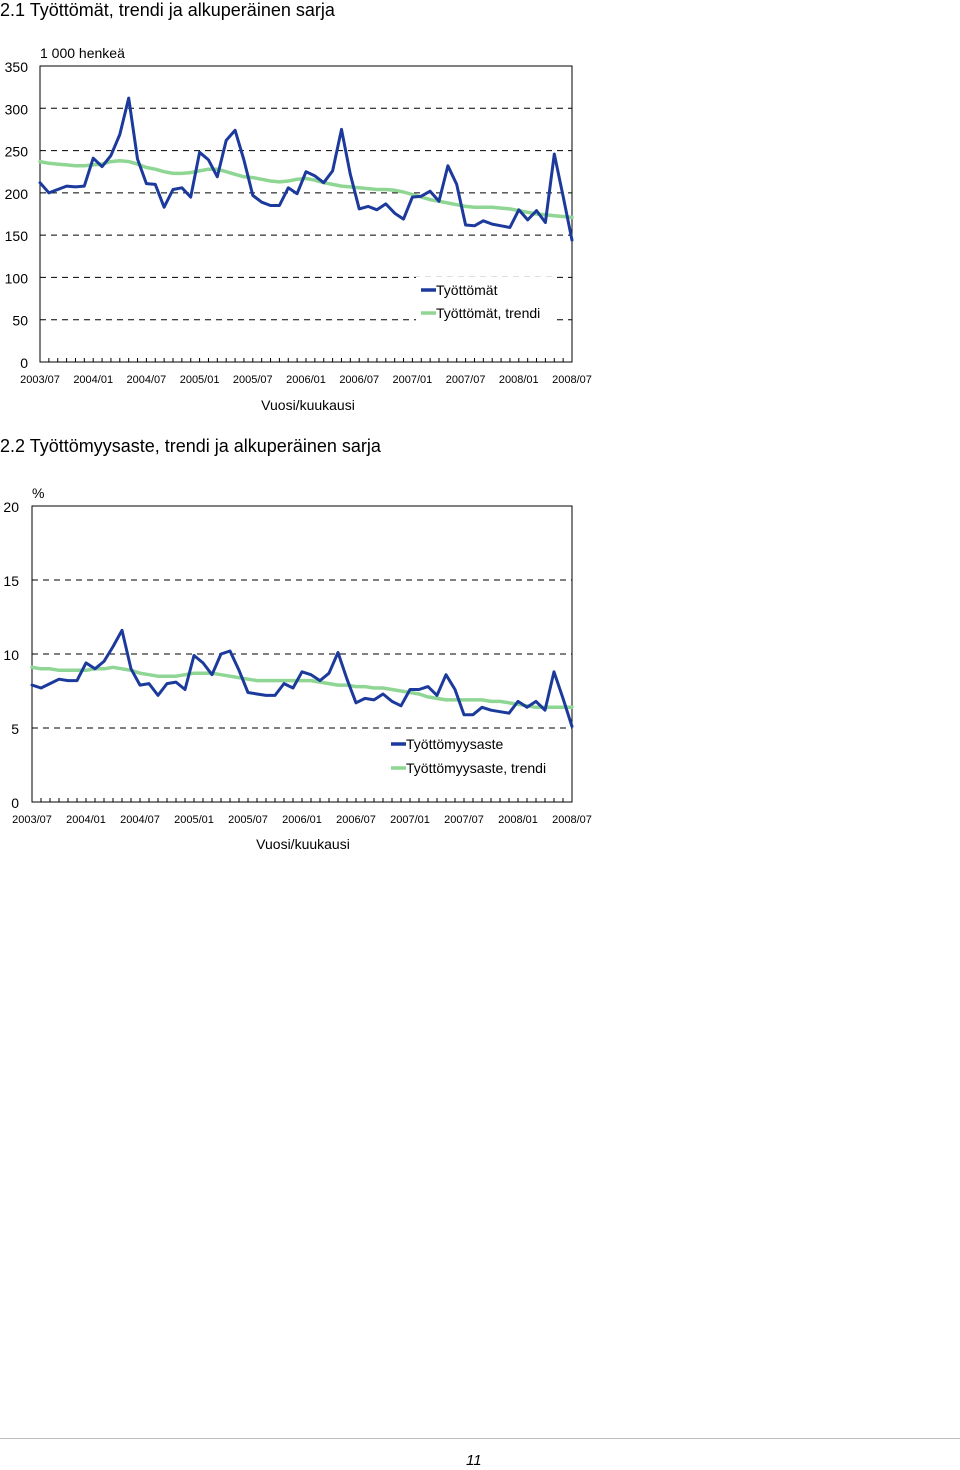 The width and height of the screenshot is (960, 1470). I want to click on chart1-x-tick-label: 2005/07, so click(253, 380).